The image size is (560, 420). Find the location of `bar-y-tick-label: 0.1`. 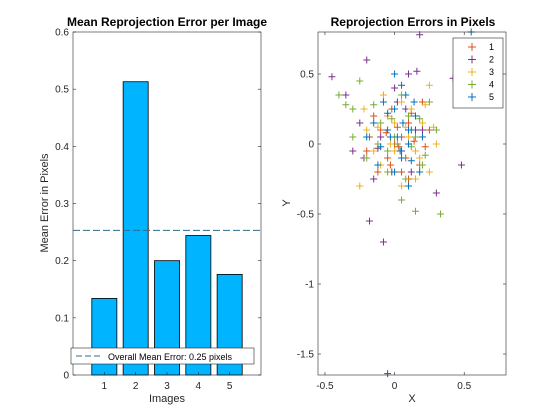

bar-y-tick-label: 0.1 is located at coordinates (62, 318).